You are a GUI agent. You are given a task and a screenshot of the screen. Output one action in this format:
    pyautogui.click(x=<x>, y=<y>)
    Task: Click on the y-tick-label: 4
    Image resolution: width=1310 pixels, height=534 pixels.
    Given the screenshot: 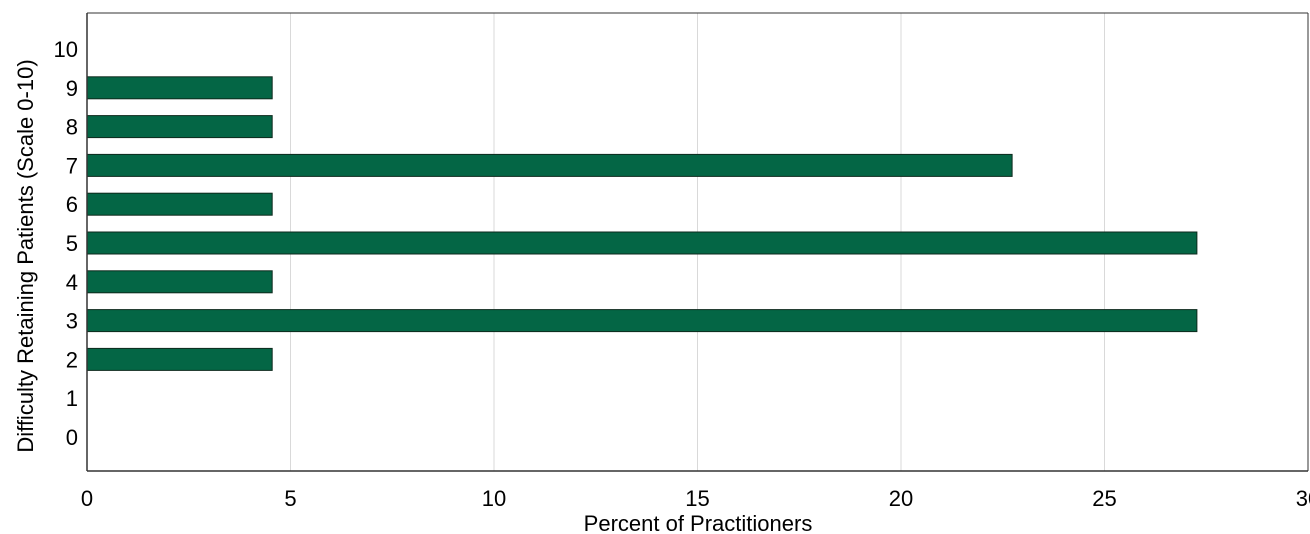 What is the action you would take?
    pyautogui.click(x=72, y=282)
    